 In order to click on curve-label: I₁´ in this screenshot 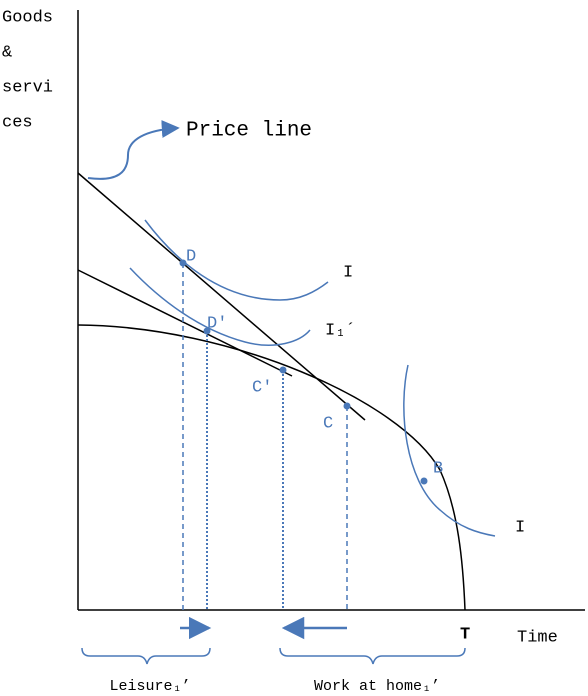, I will do `click(340, 330)`.